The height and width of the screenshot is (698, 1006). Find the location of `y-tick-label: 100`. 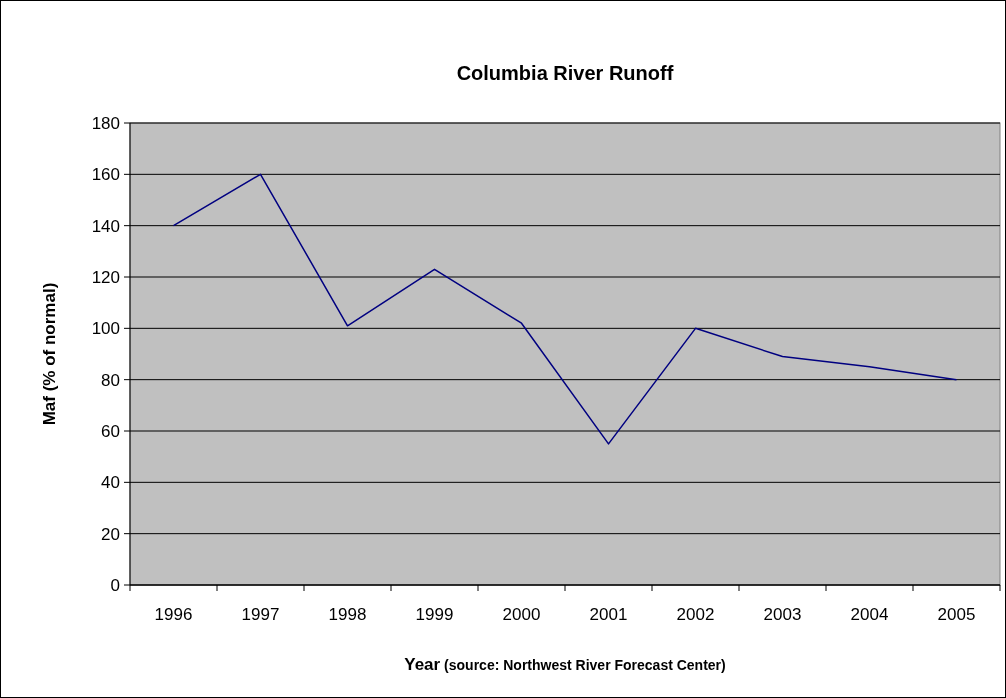

y-tick-label: 100 is located at coordinates (105, 329).